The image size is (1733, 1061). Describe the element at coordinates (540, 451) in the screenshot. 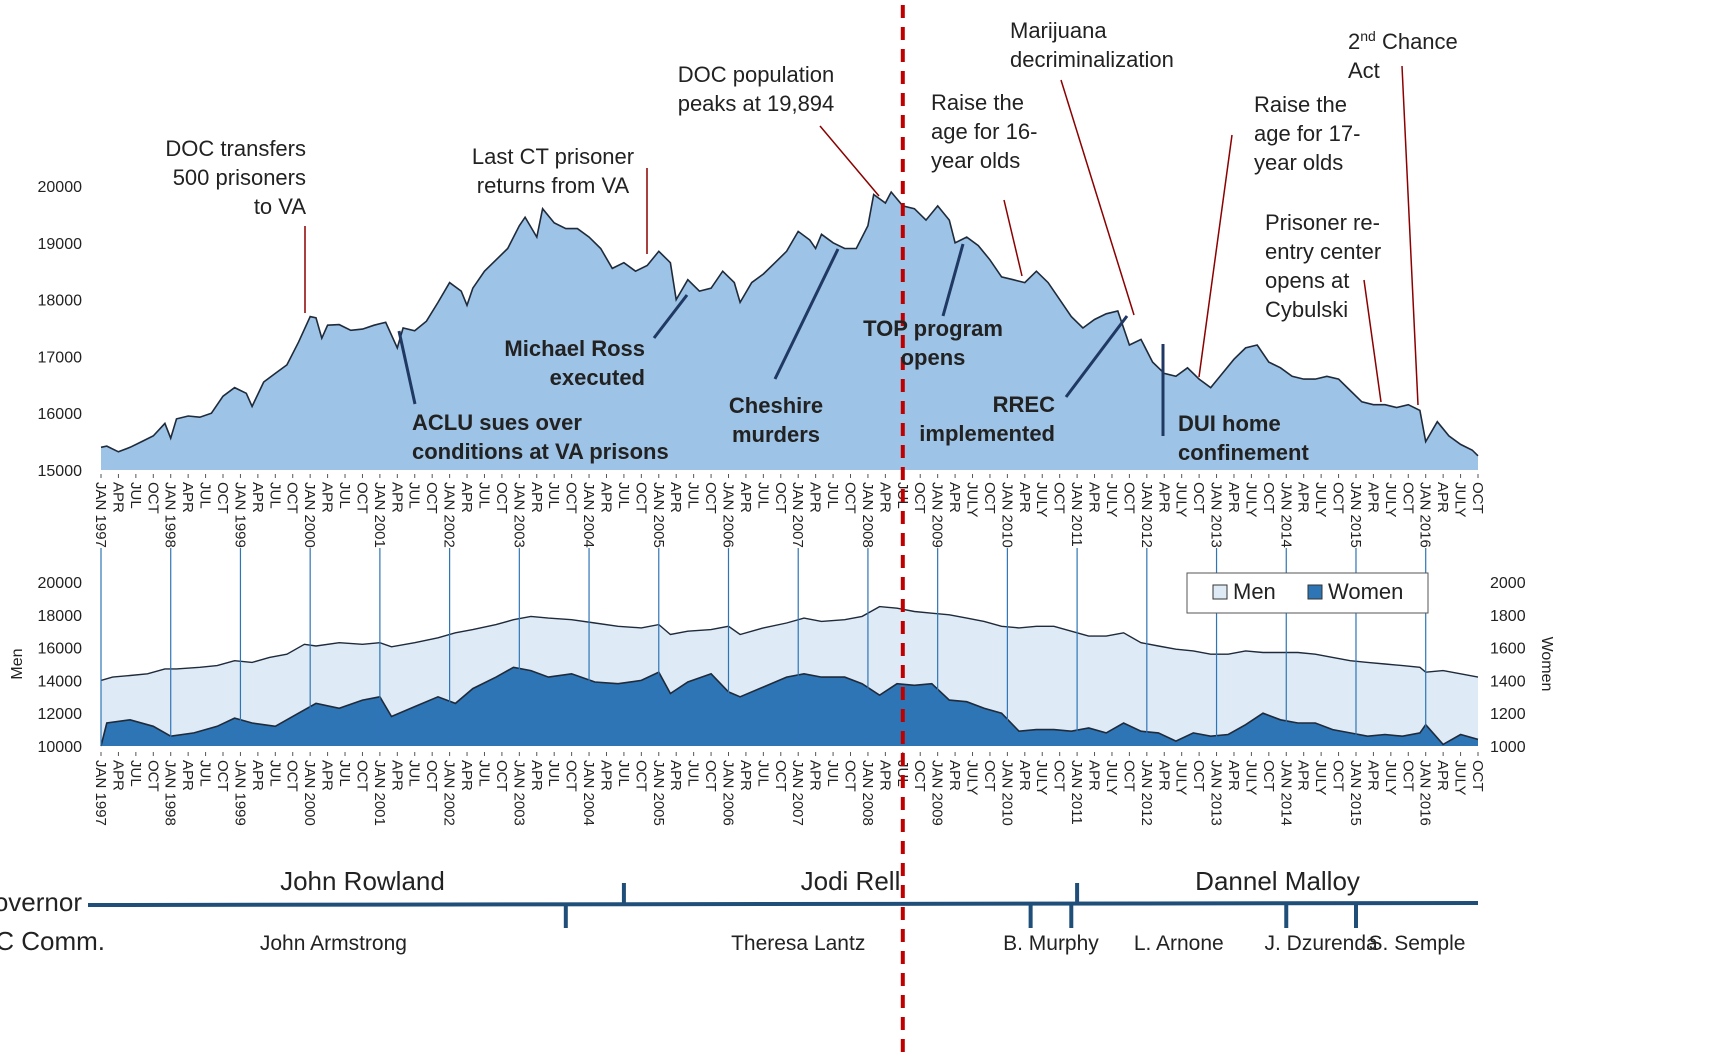

I see `annotation-text: conditions at VA prisons` at that location.